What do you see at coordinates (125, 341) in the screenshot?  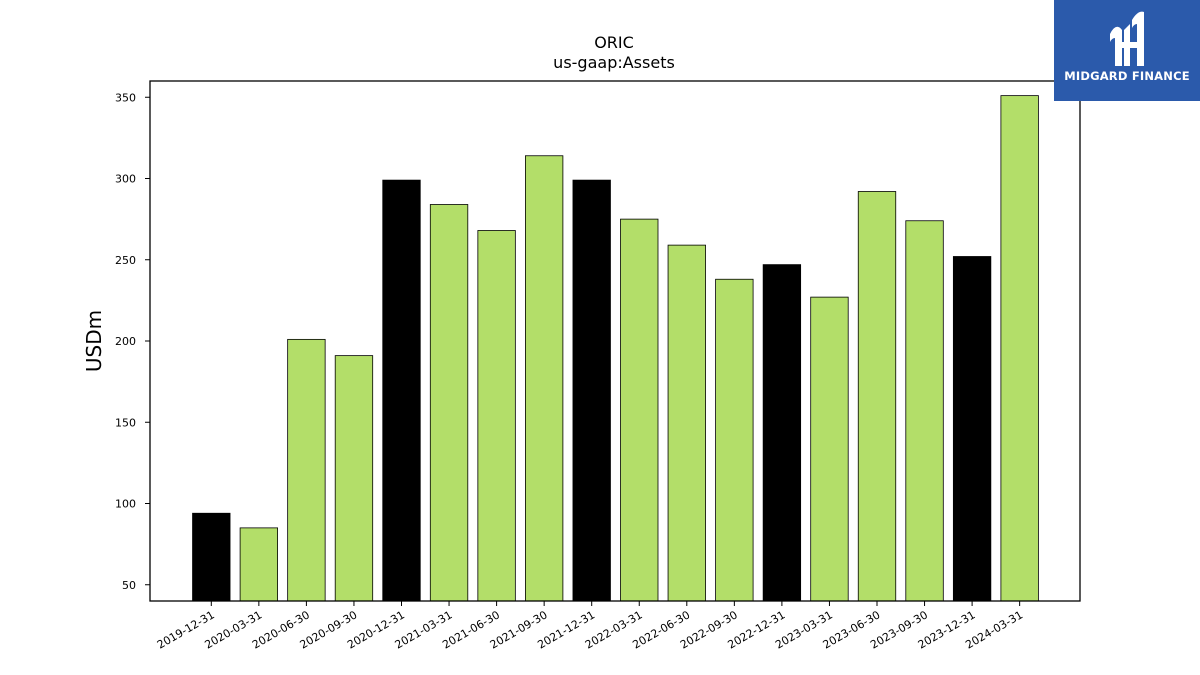 I see `y-tick-label: 200` at bounding box center [125, 341].